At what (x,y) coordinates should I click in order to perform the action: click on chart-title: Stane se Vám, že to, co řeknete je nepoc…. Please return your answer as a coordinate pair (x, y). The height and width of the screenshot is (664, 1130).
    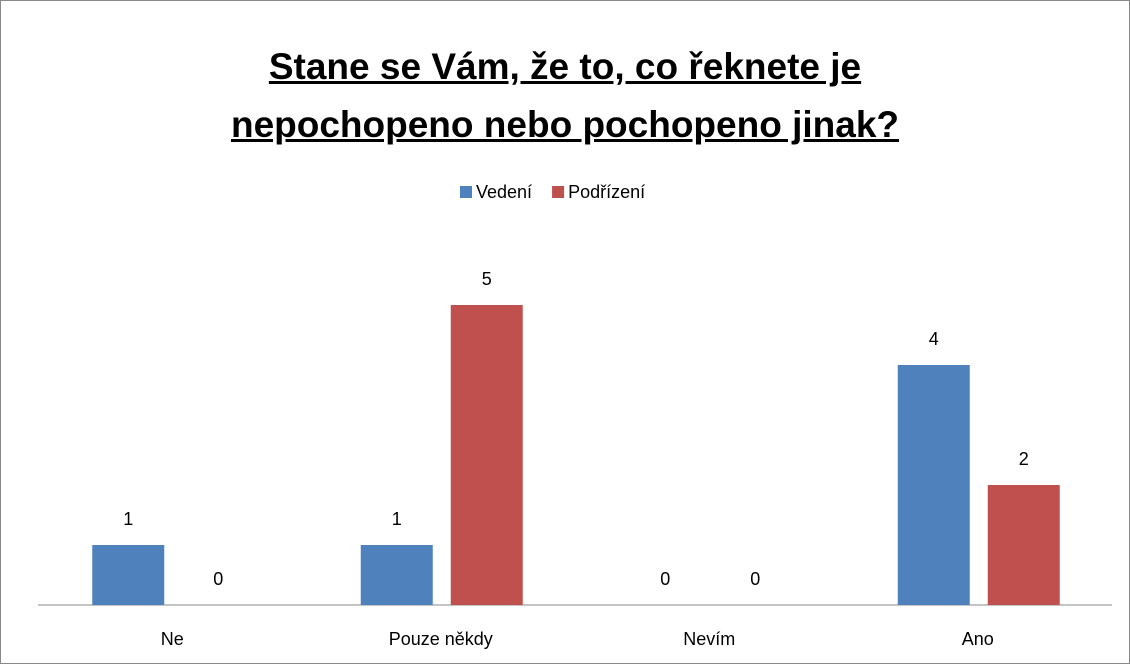
    Looking at the image, I should click on (565, 95).